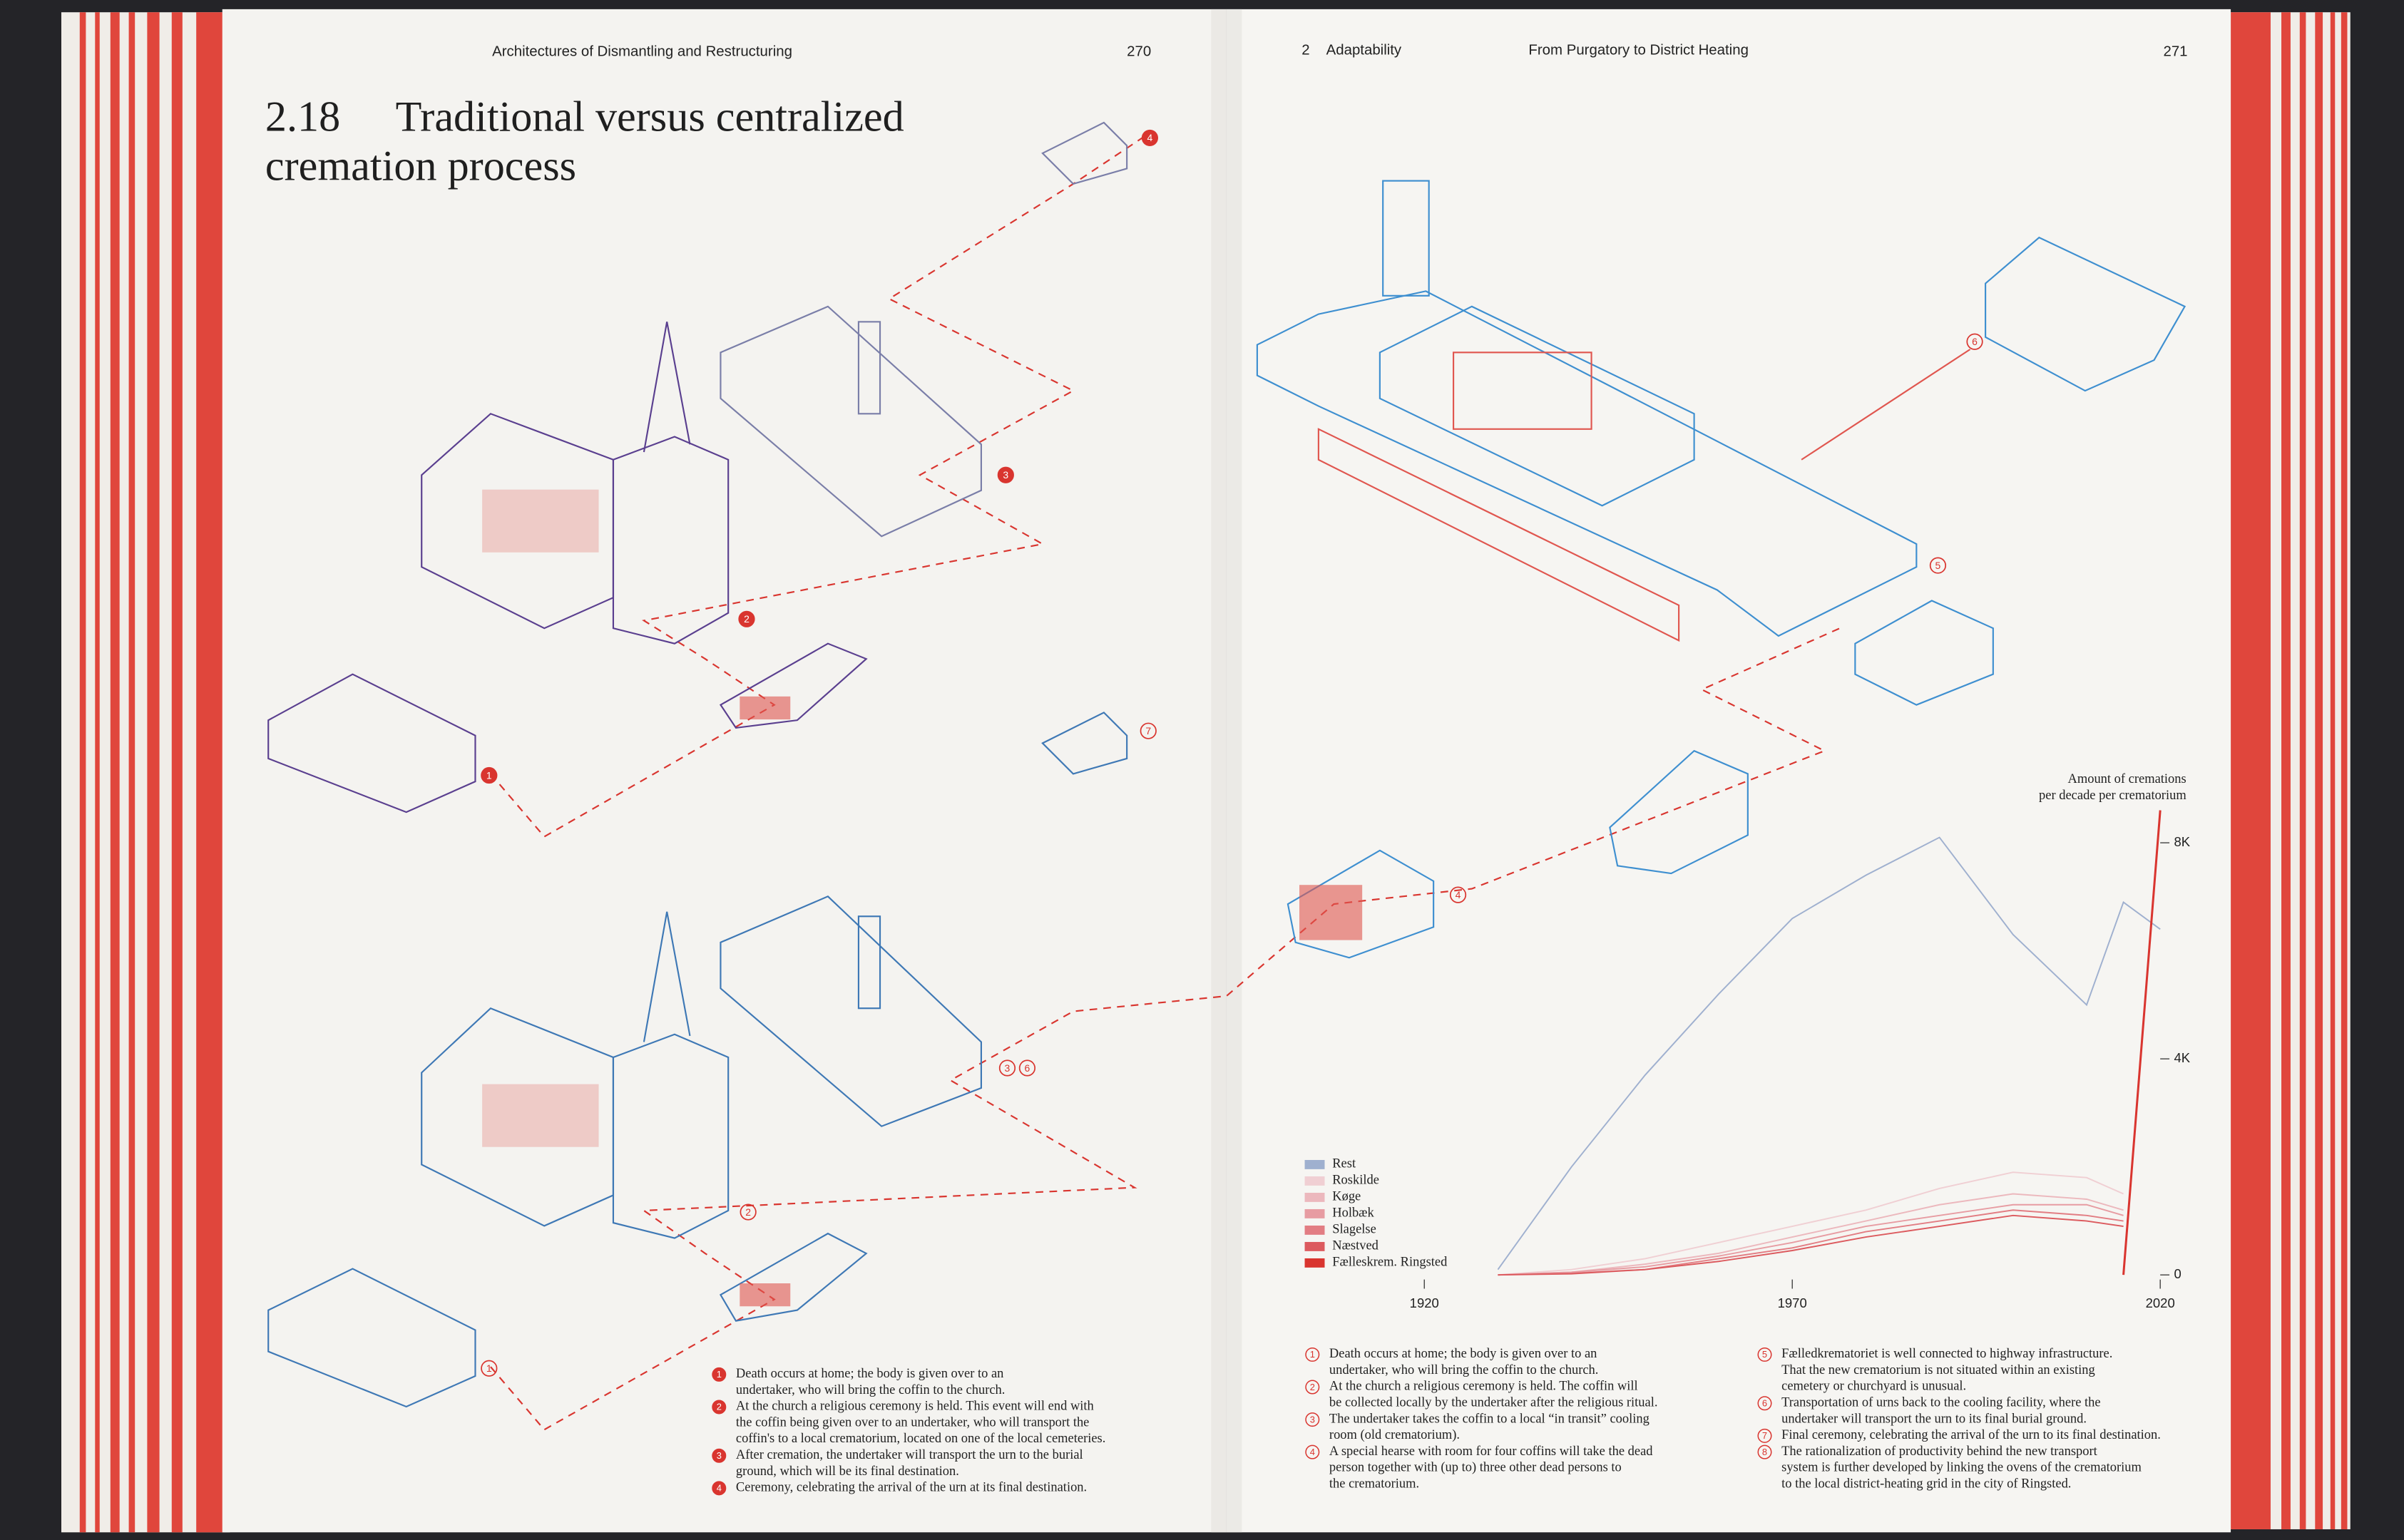 The height and width of the screenshot is (1540, 2404). Describe the element at coordinates (1638, 50) in the screenshot. I see `running-head: From Purgatory to District Heating` at that location.